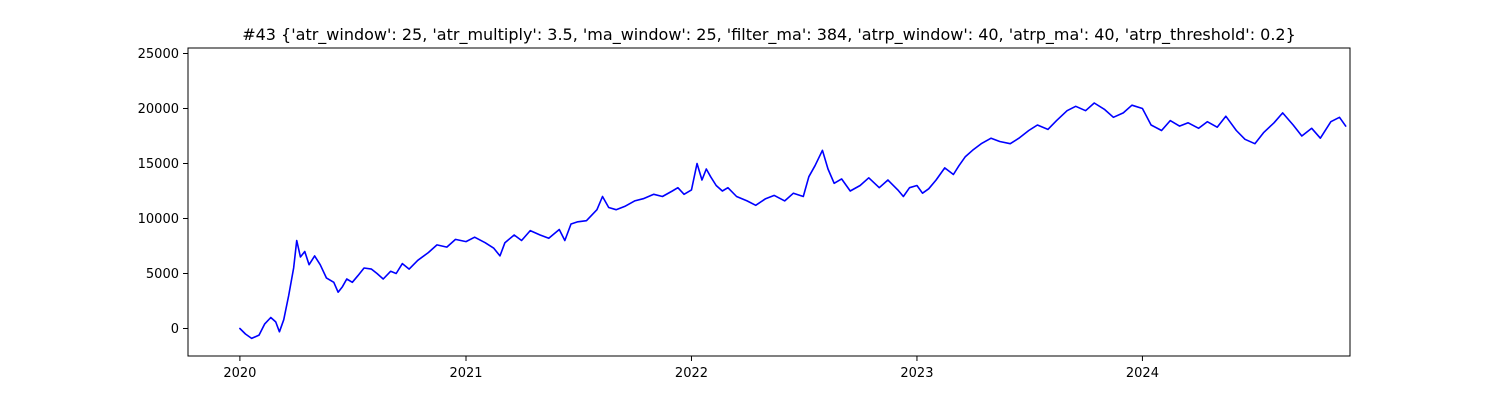 Image resolution: width=1500 pixels, height=400 pixels. I want to click on y-tick-label: 20000, so click(158, 109).